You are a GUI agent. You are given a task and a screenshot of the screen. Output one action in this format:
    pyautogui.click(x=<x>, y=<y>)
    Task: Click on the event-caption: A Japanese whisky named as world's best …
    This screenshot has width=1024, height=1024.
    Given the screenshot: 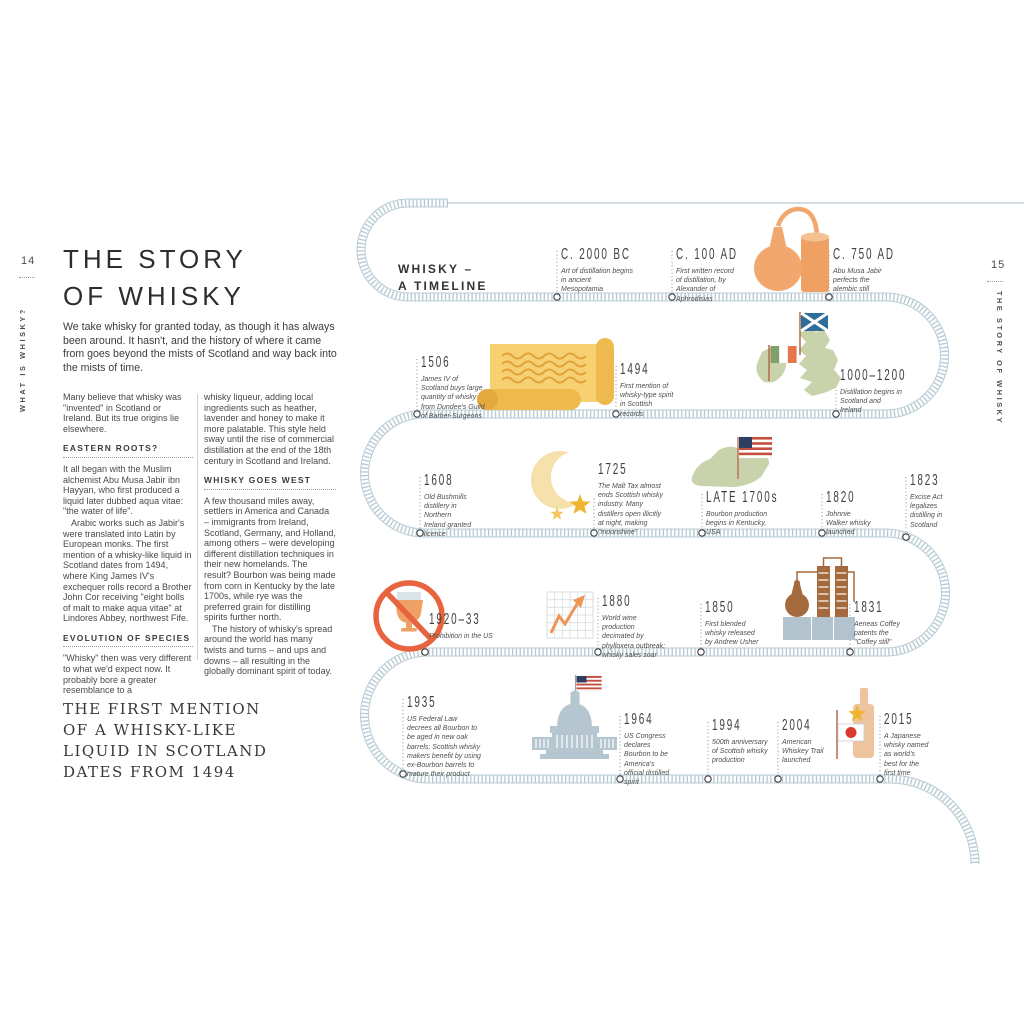 What is the action you would take?
    pyautogui.click(x=906, y=755)
    